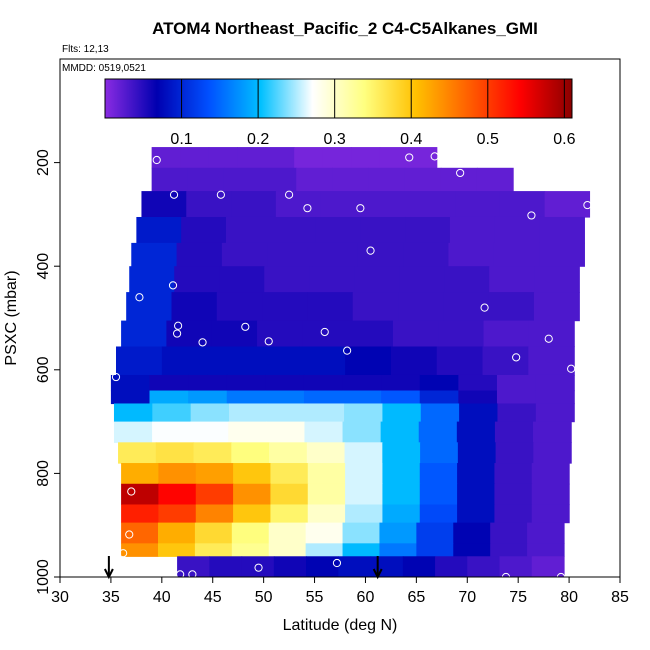 This screenshot has height=650, width=650. Describe the element at coordinates (340, 625) in the screenshot. I see `x-axis-label: Latitude (deg N)` at that location.